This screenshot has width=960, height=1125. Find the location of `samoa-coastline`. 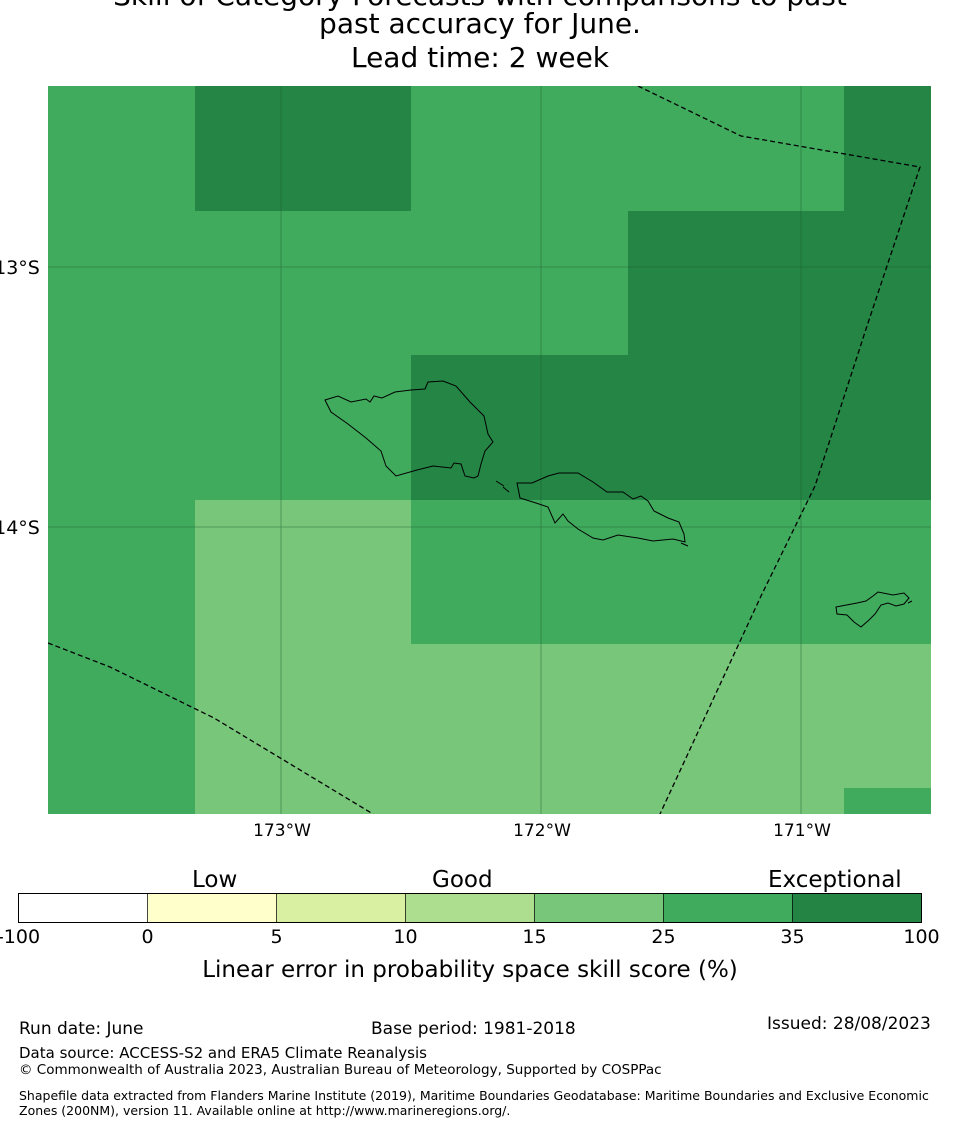

samoa-coastline is located at coordinates (618, 504).